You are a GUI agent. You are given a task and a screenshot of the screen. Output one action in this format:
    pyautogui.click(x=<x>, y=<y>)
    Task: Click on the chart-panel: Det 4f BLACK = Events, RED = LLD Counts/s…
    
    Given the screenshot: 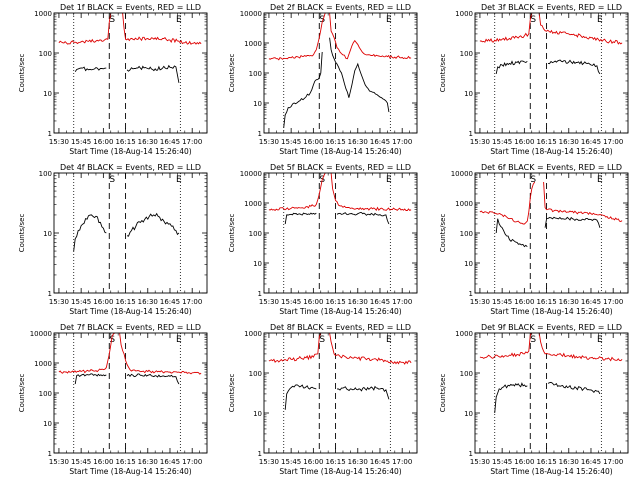 What is the action you would take?
    pyautogui.click(x=113, y=239)
    